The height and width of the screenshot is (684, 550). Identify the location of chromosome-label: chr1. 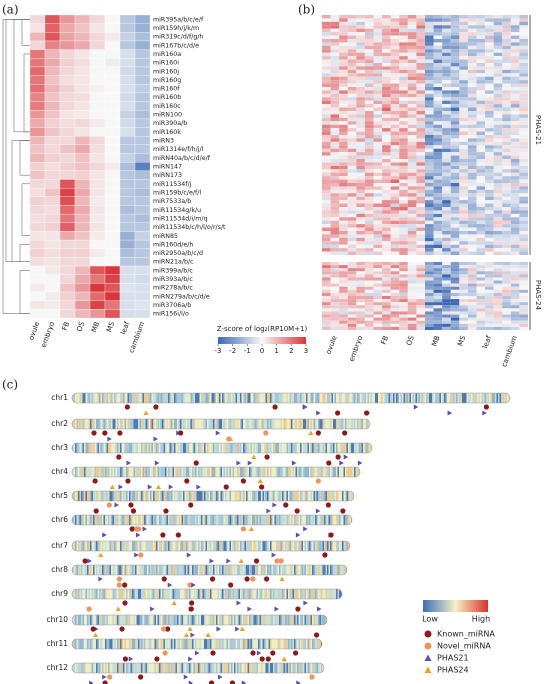
(59, 397).